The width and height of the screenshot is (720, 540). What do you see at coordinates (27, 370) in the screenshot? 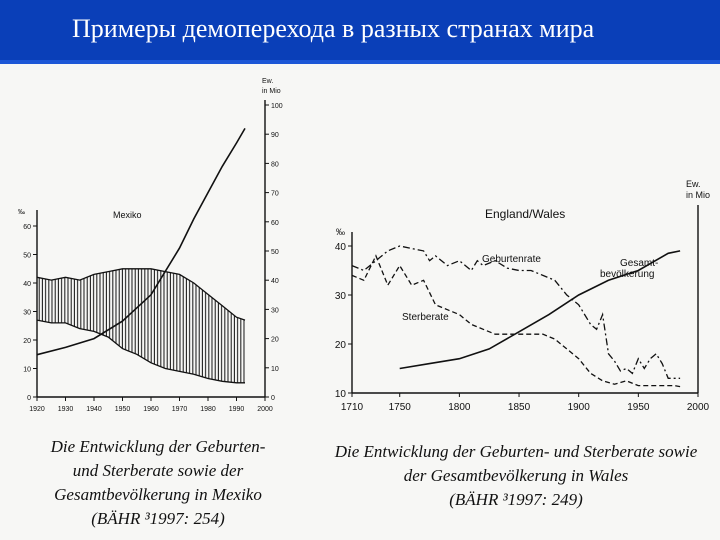
I see `mexico-left-tick-label: 10` at bounding box center [27, 370].